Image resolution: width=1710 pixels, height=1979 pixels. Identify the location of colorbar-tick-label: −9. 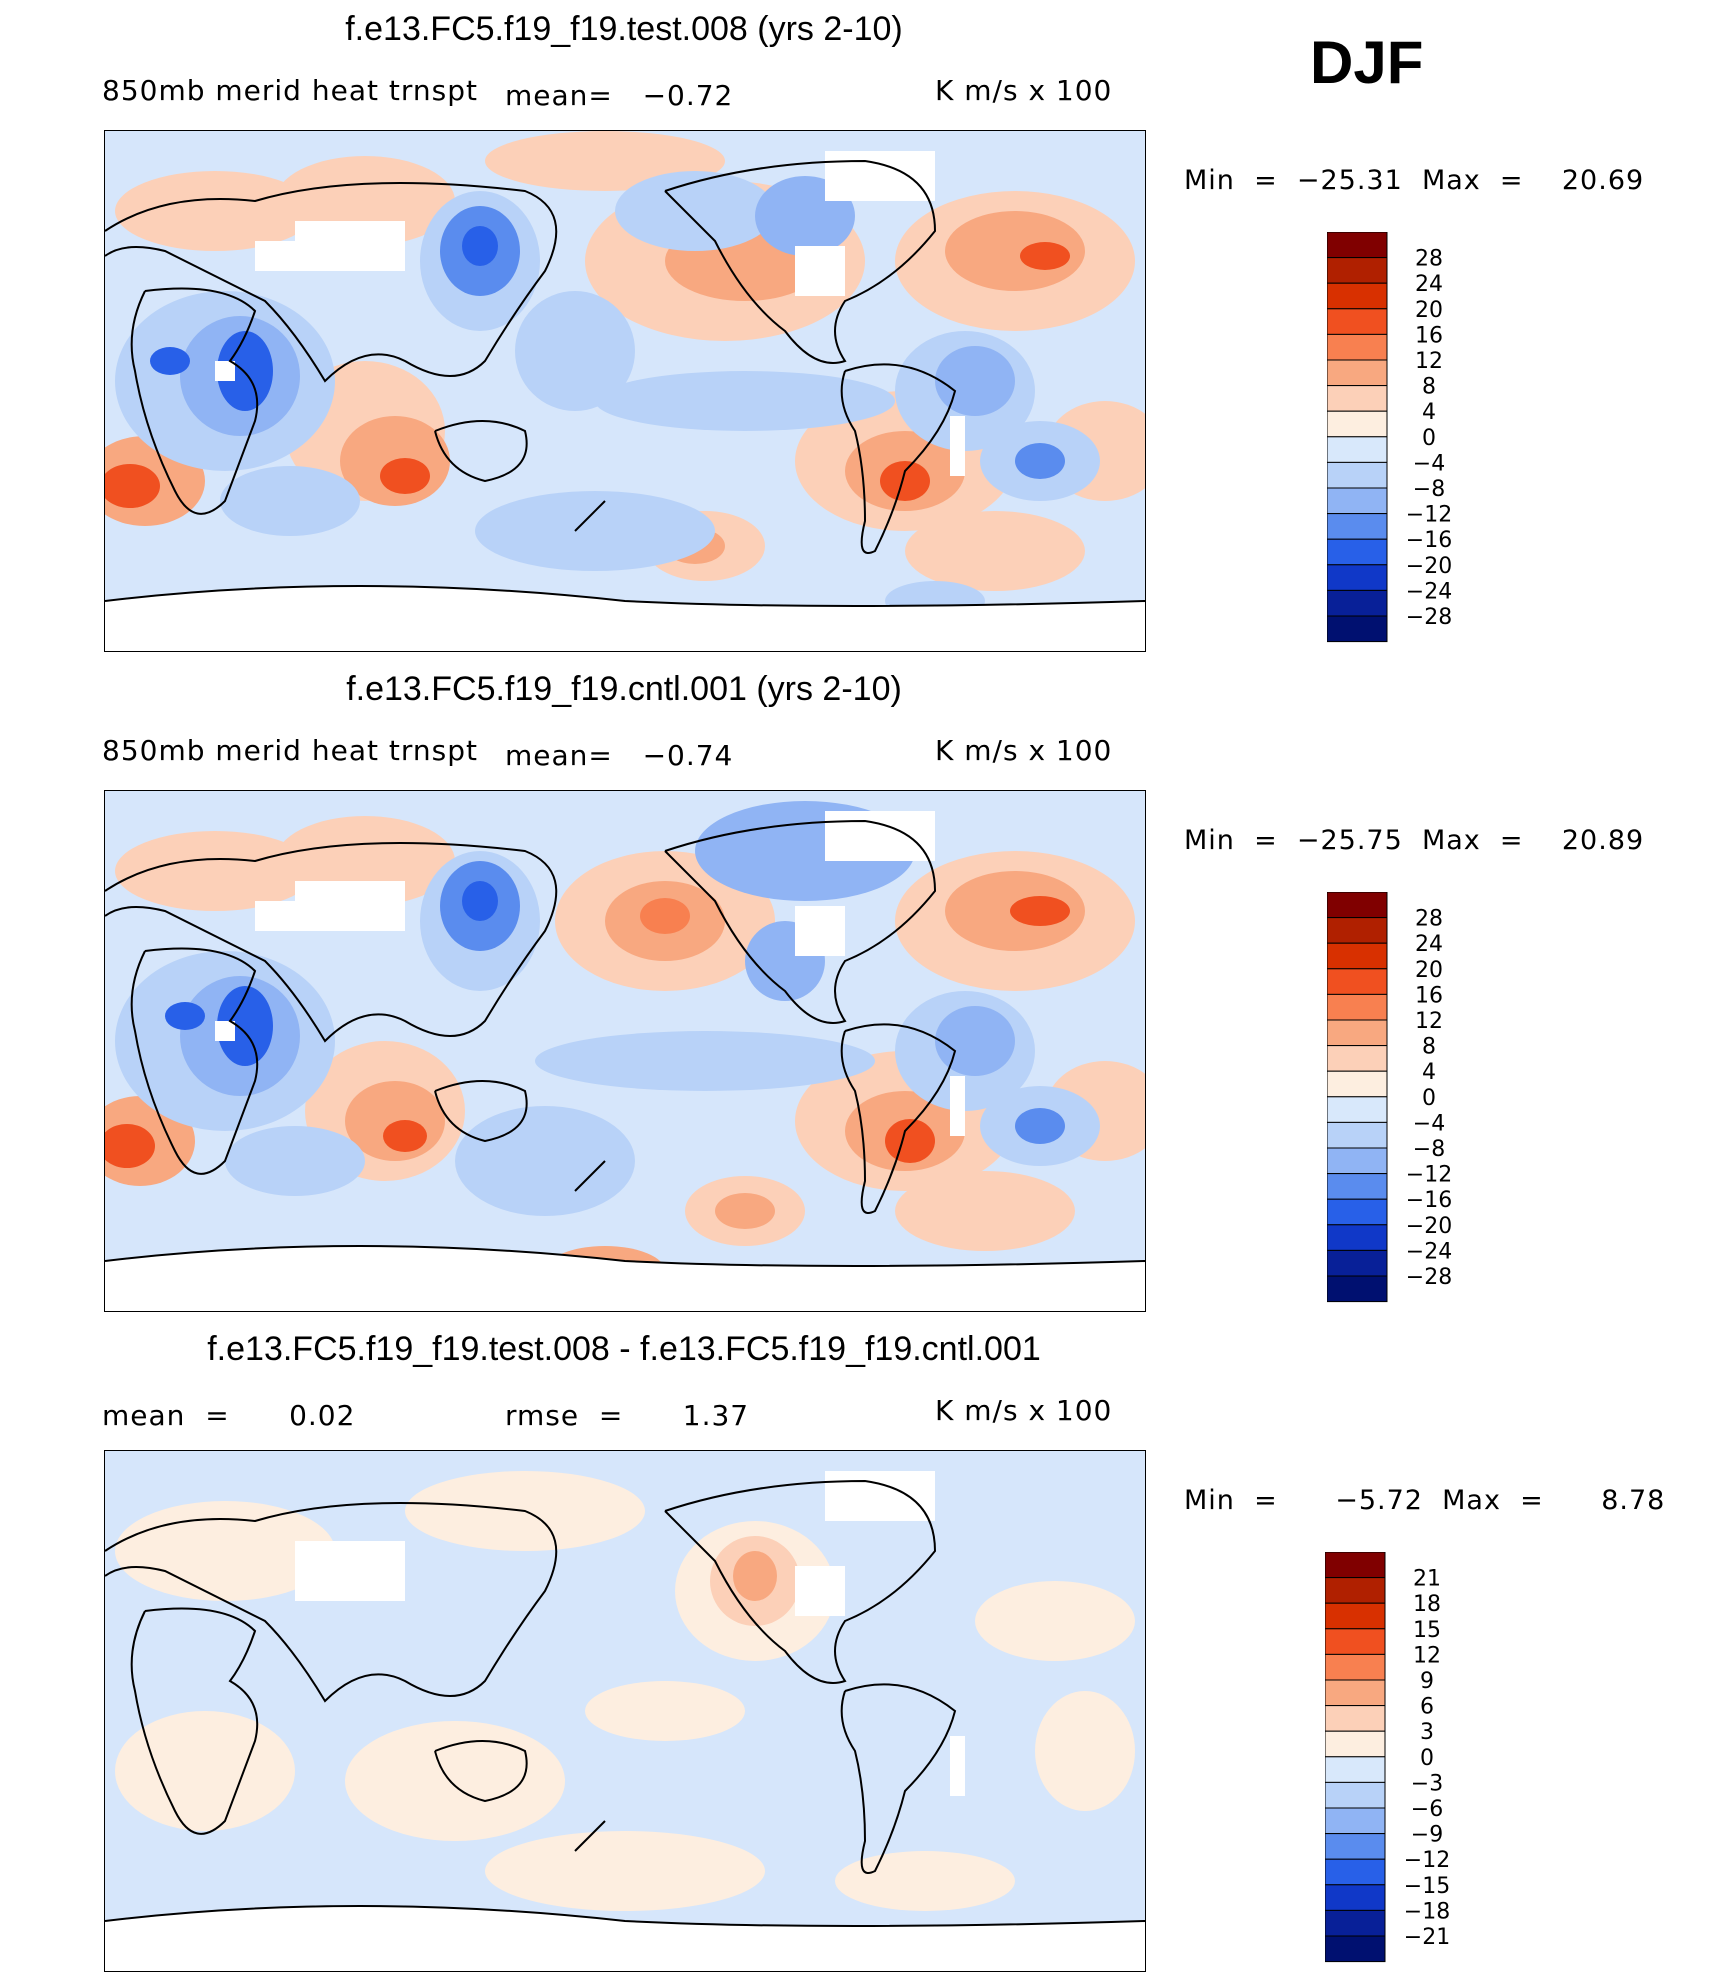
(1427, 1835).